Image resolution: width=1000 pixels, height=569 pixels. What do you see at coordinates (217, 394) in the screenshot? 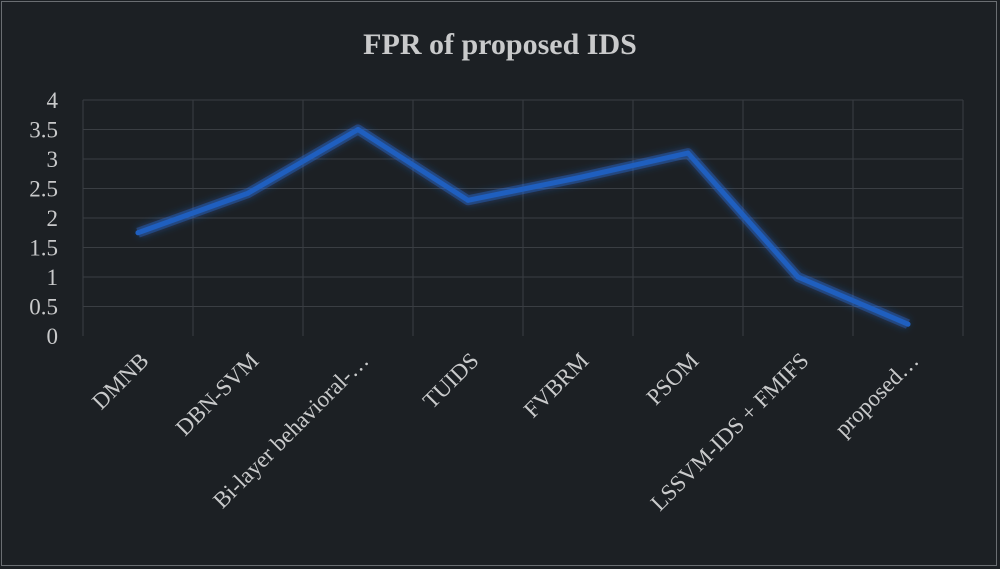
I see `x-tick-label: DBN-SVM` at bounding box center [217, 394].